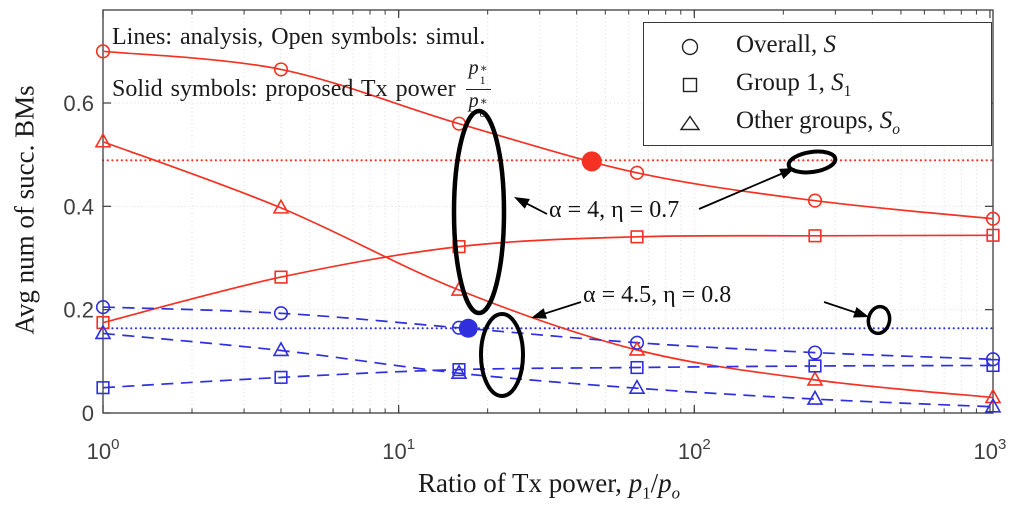  I want to click on fraction-numerator: p ∗ 1, so click(478, 73).